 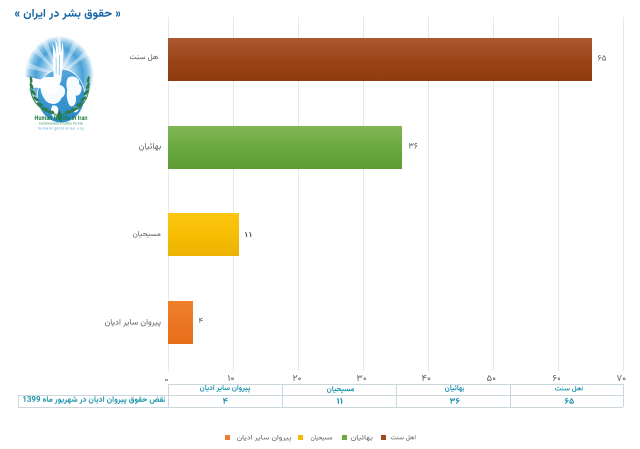 What do you see at coordinates (62, 119) in the screenshot?
I see `svg-text: Human Rights in Iran` at bounding box center [62, 119].